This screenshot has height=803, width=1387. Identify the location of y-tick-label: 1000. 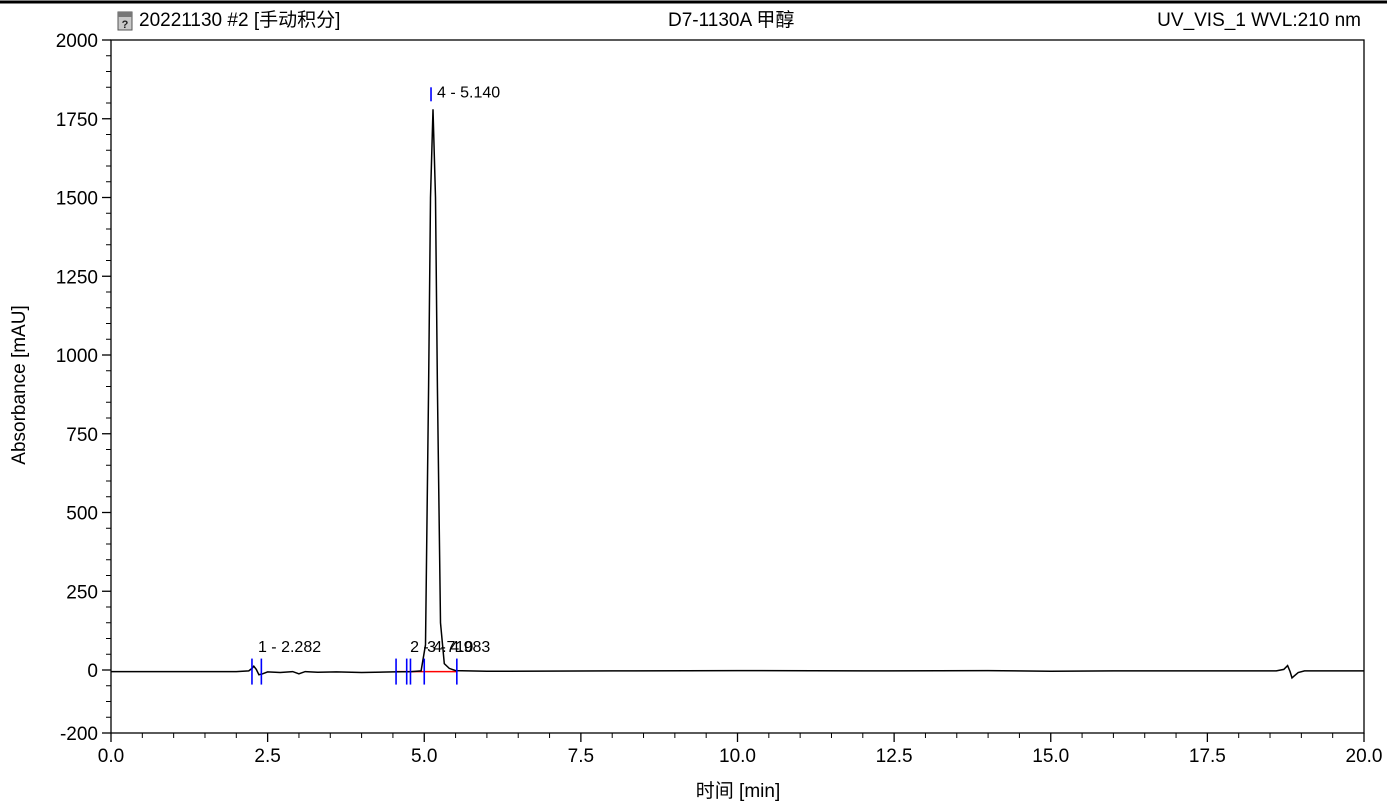
(77, 356).